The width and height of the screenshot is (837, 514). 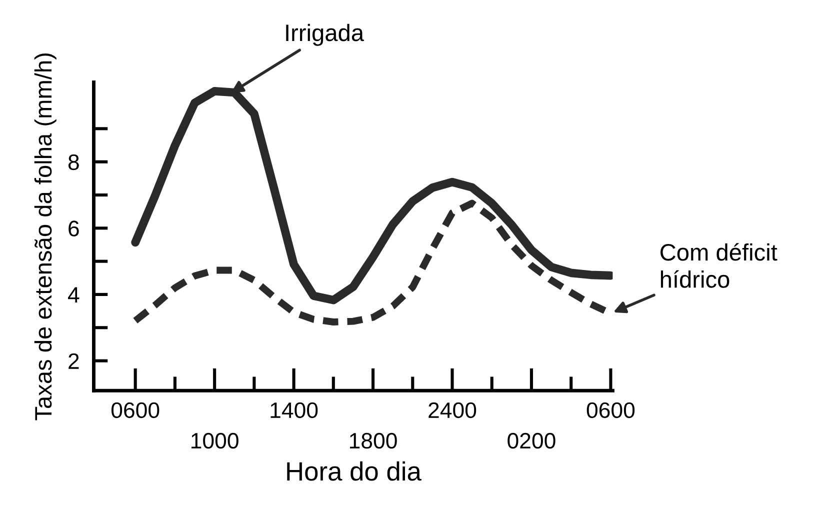 What do you see at coordinates (73, 162) in the screenshot?
I see `y-tick-label: 8` at bounding box center [73, 162].